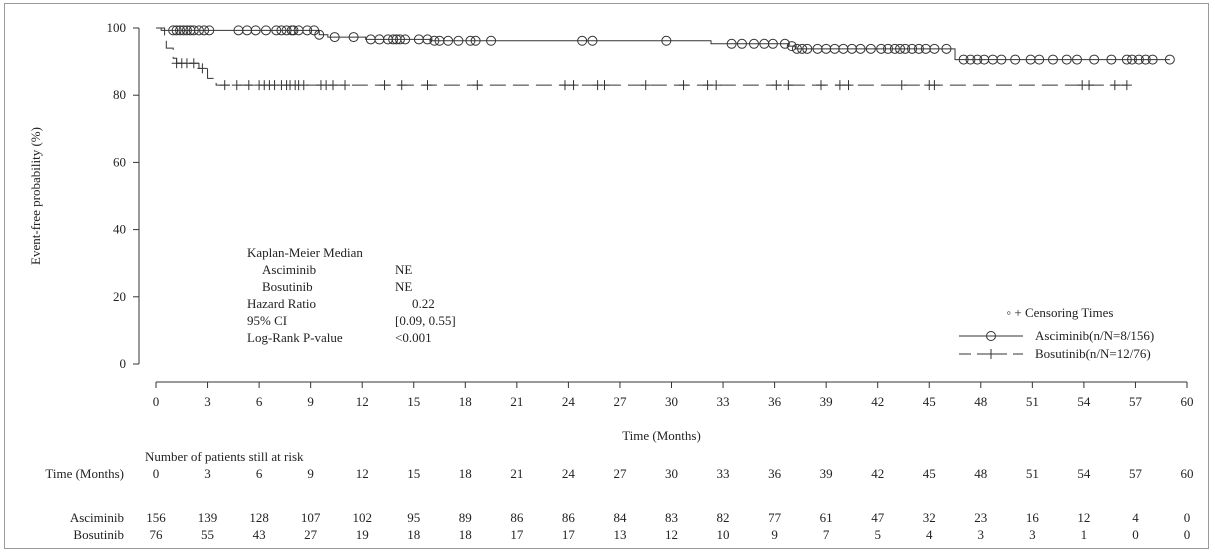 The image size is (1215, 554). What do you see at coordinates (1084, 473) in the screenshot?
I see `risk-time-value: 54` at bounding box center [1084, 473].